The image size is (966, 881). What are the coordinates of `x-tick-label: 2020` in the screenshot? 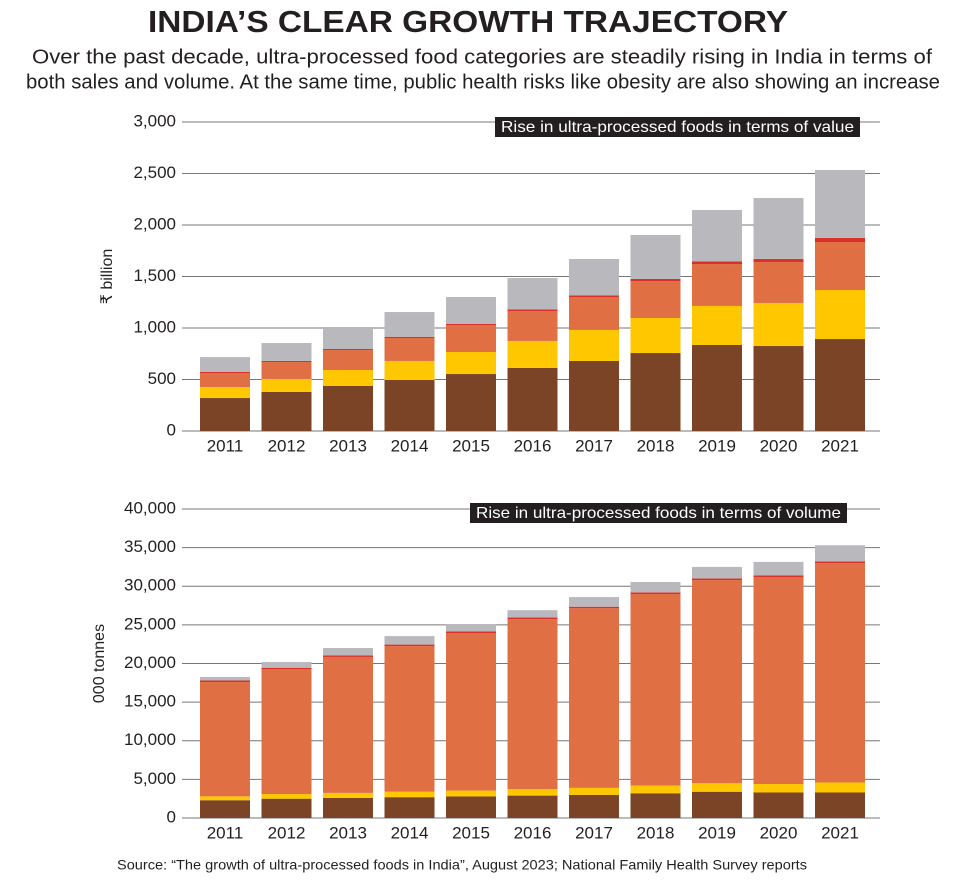 It's located at (779, 832).